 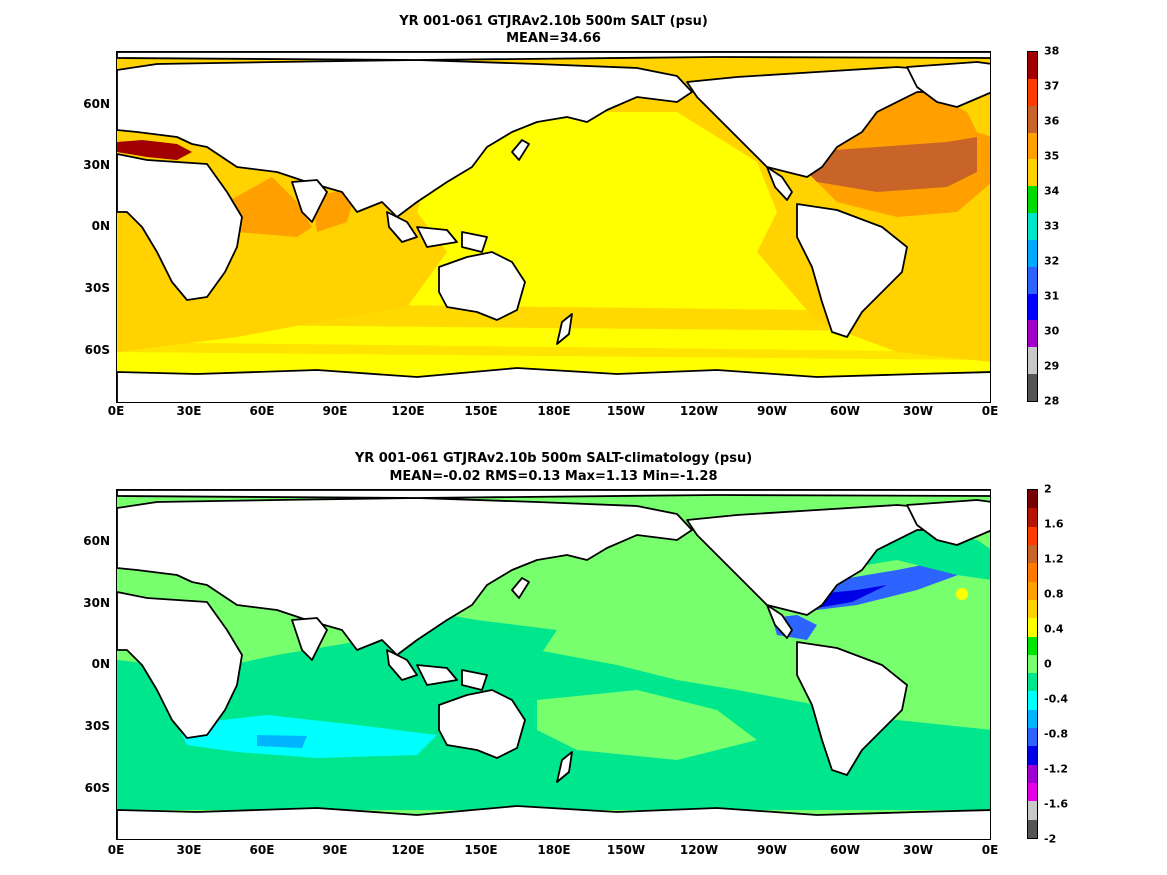 I want to click on anomaly-colorbar, so click(x=1032, y=664).